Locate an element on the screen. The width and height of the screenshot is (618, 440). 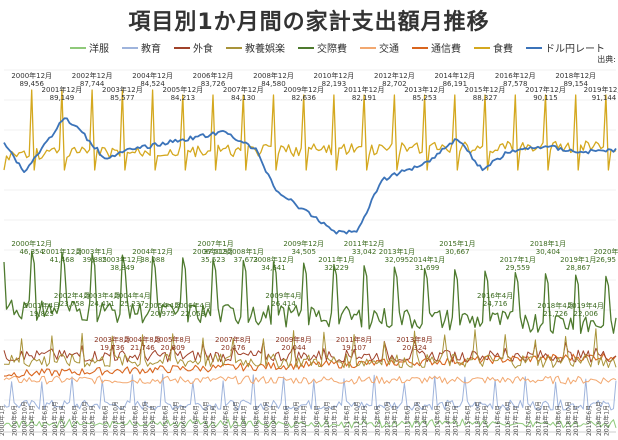
social-label-date: 2003年12月 is located at coordinates (122, 259).